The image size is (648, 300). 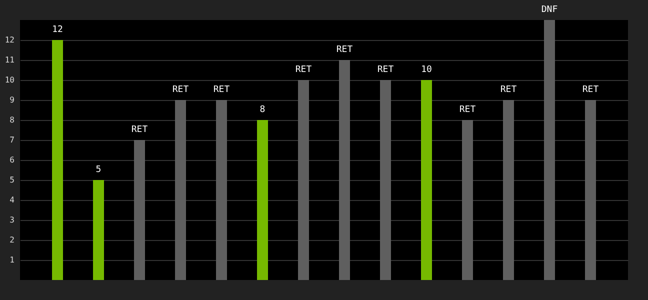 I want to click on y-tick-label: 1, so click(x=12, y=260).